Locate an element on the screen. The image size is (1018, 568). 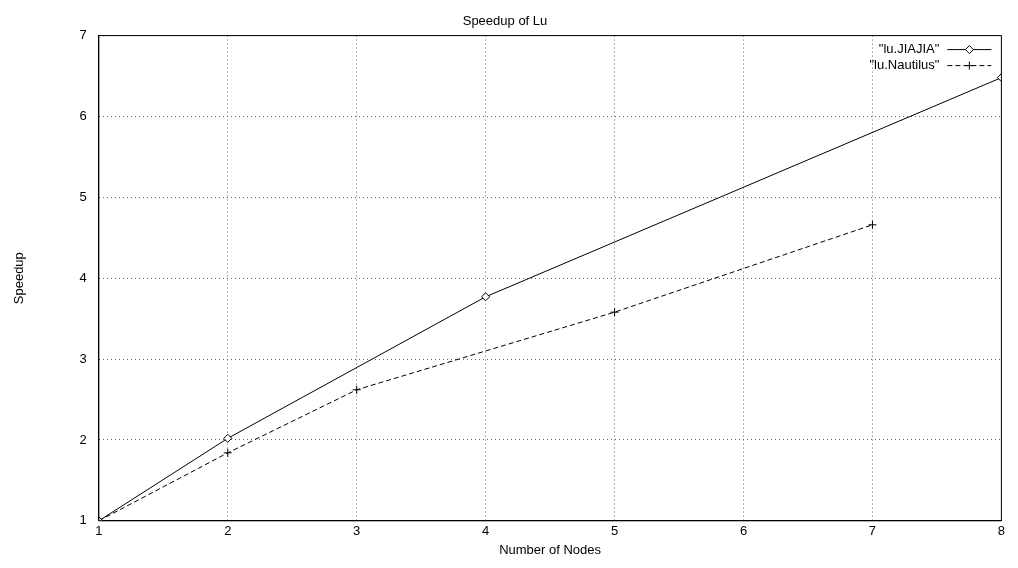
y-axis-title: Speedup is located at coordinates (19, 278).